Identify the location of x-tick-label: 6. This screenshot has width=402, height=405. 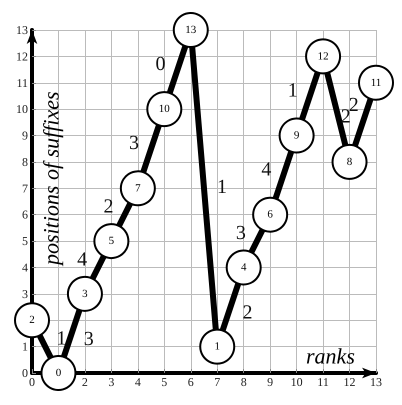
(191, 382).